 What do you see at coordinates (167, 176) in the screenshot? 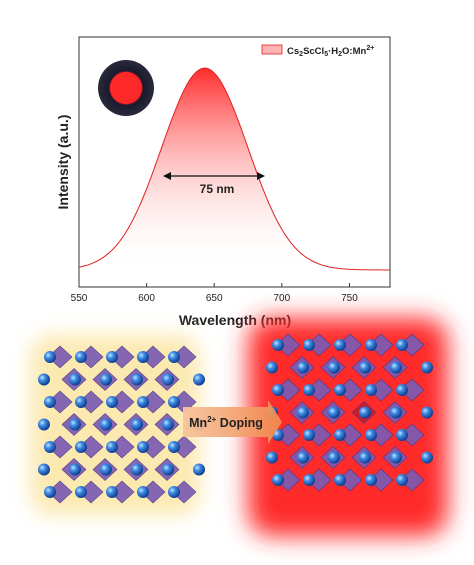
I see `fwhm-arrow-left-icon` at bounding box center [167, 176].